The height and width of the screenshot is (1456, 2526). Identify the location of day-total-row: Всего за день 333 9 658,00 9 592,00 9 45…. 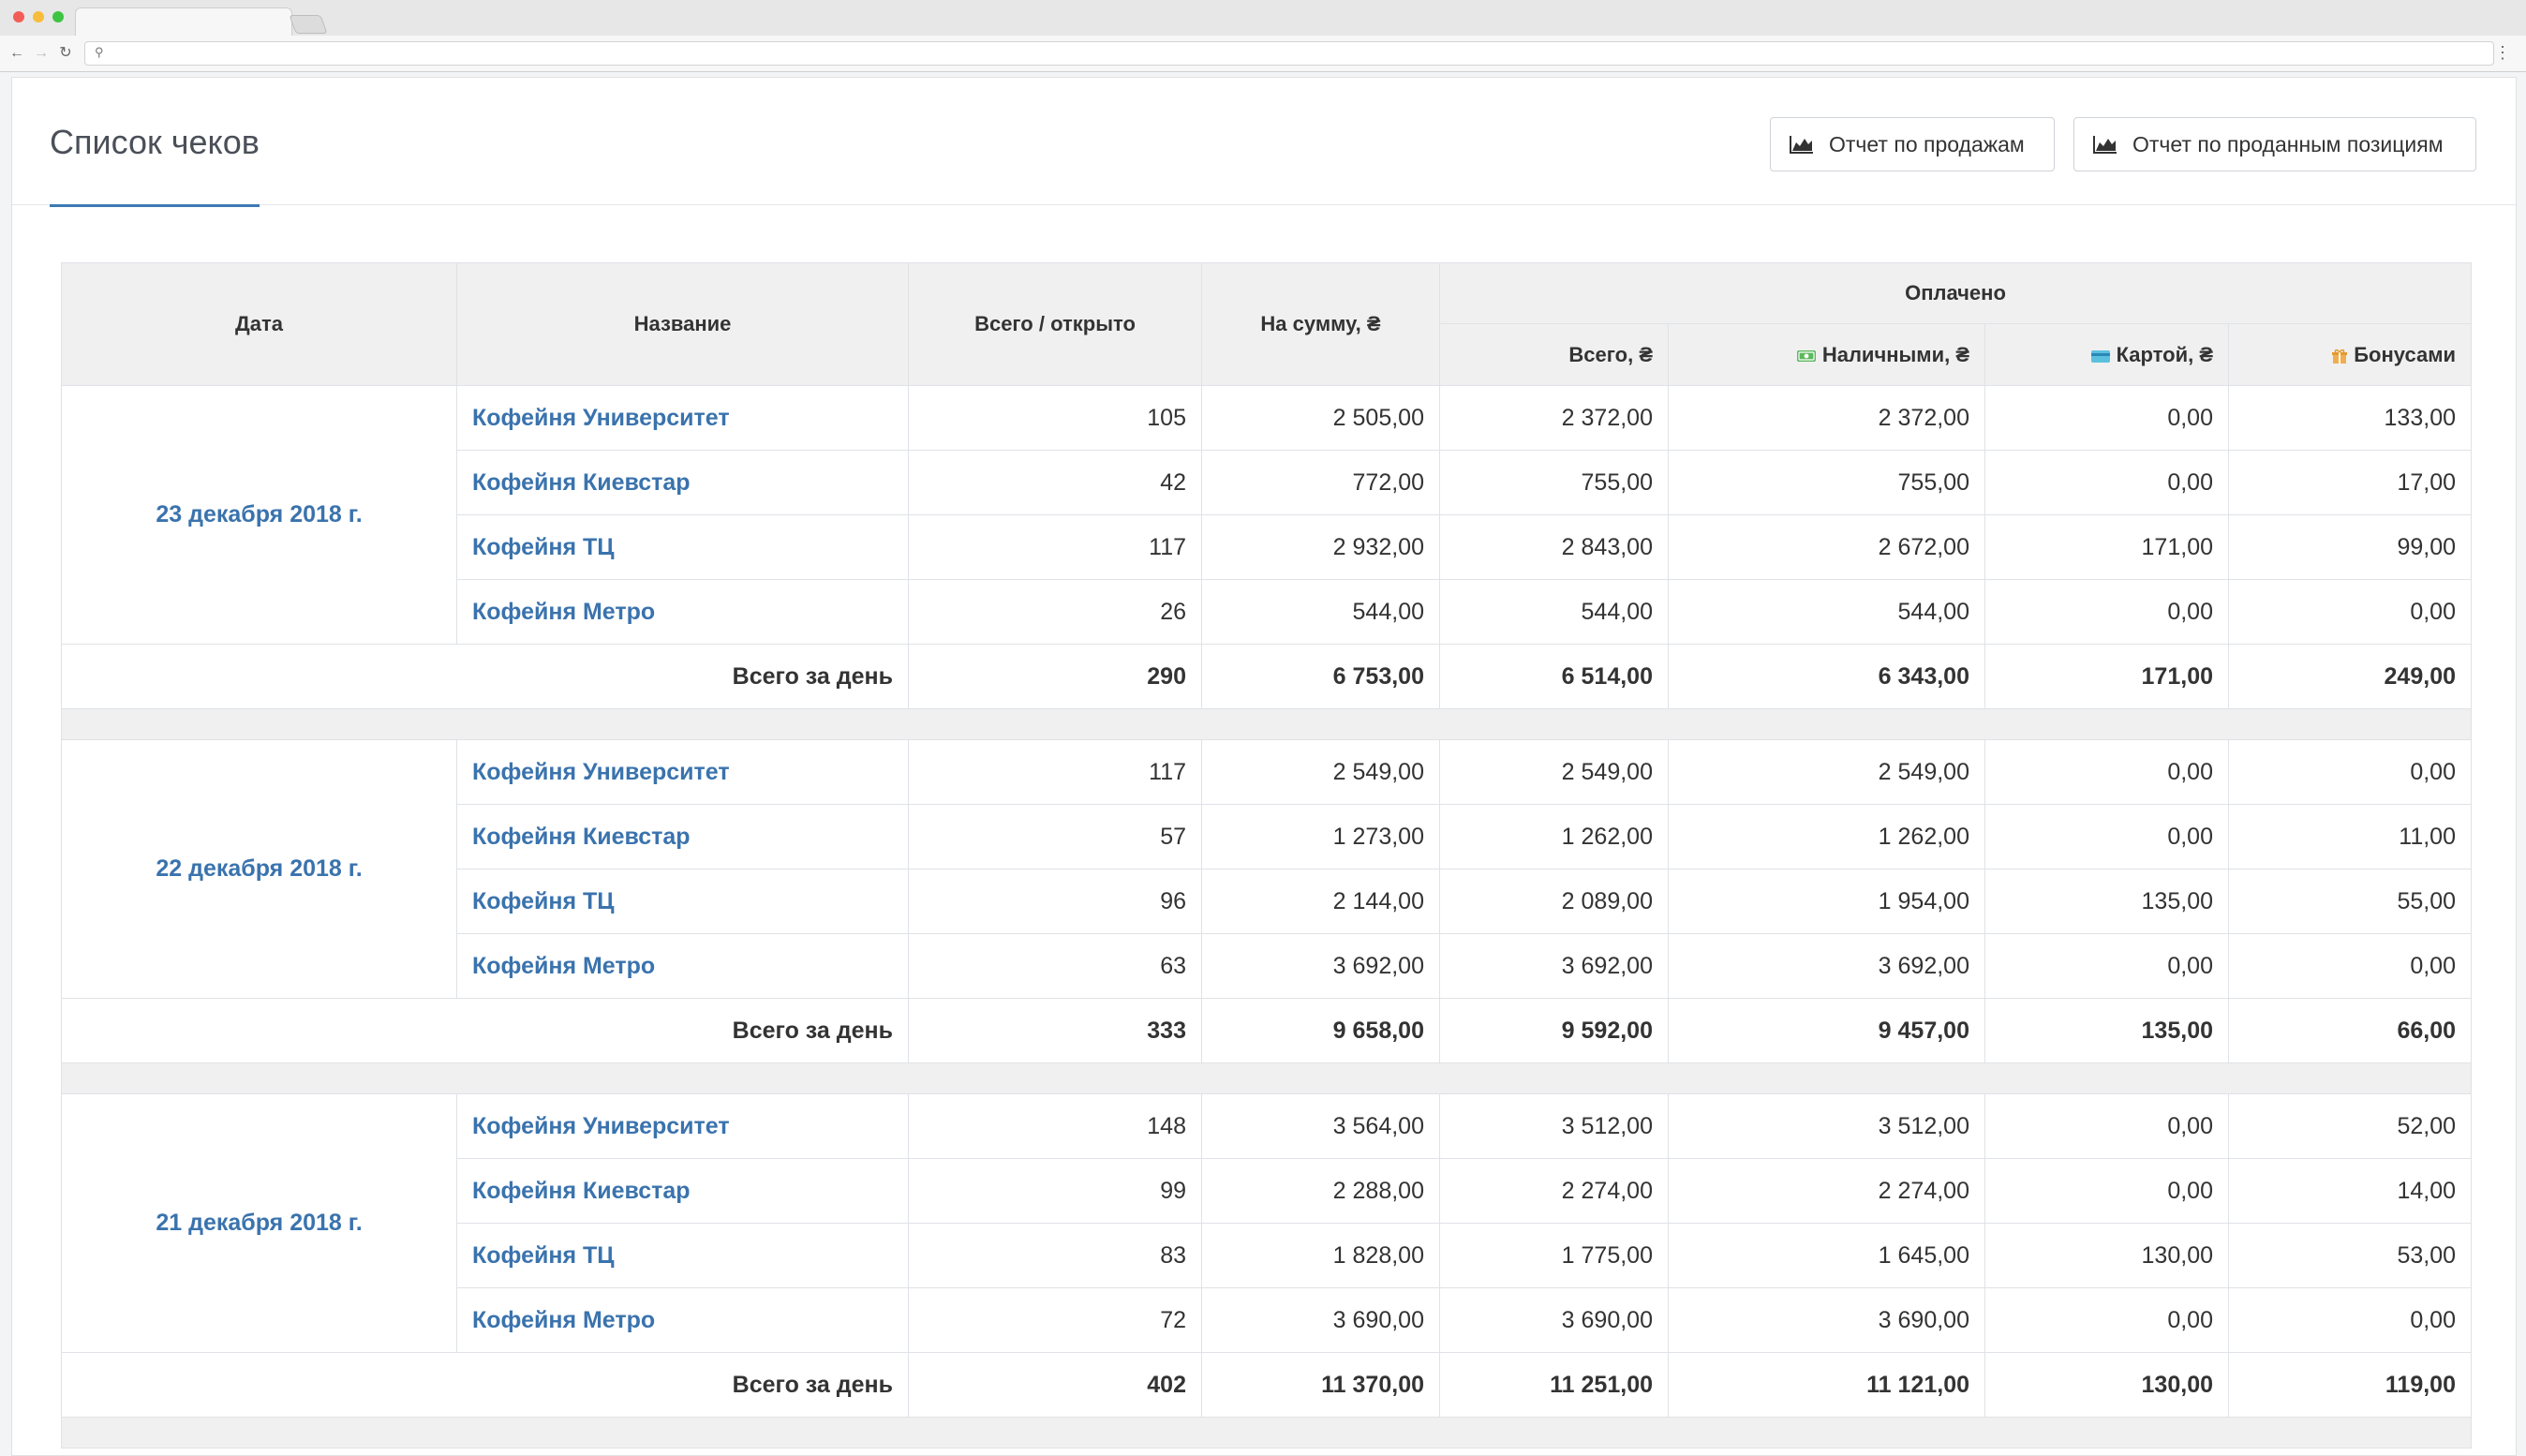
(1266, 1030).